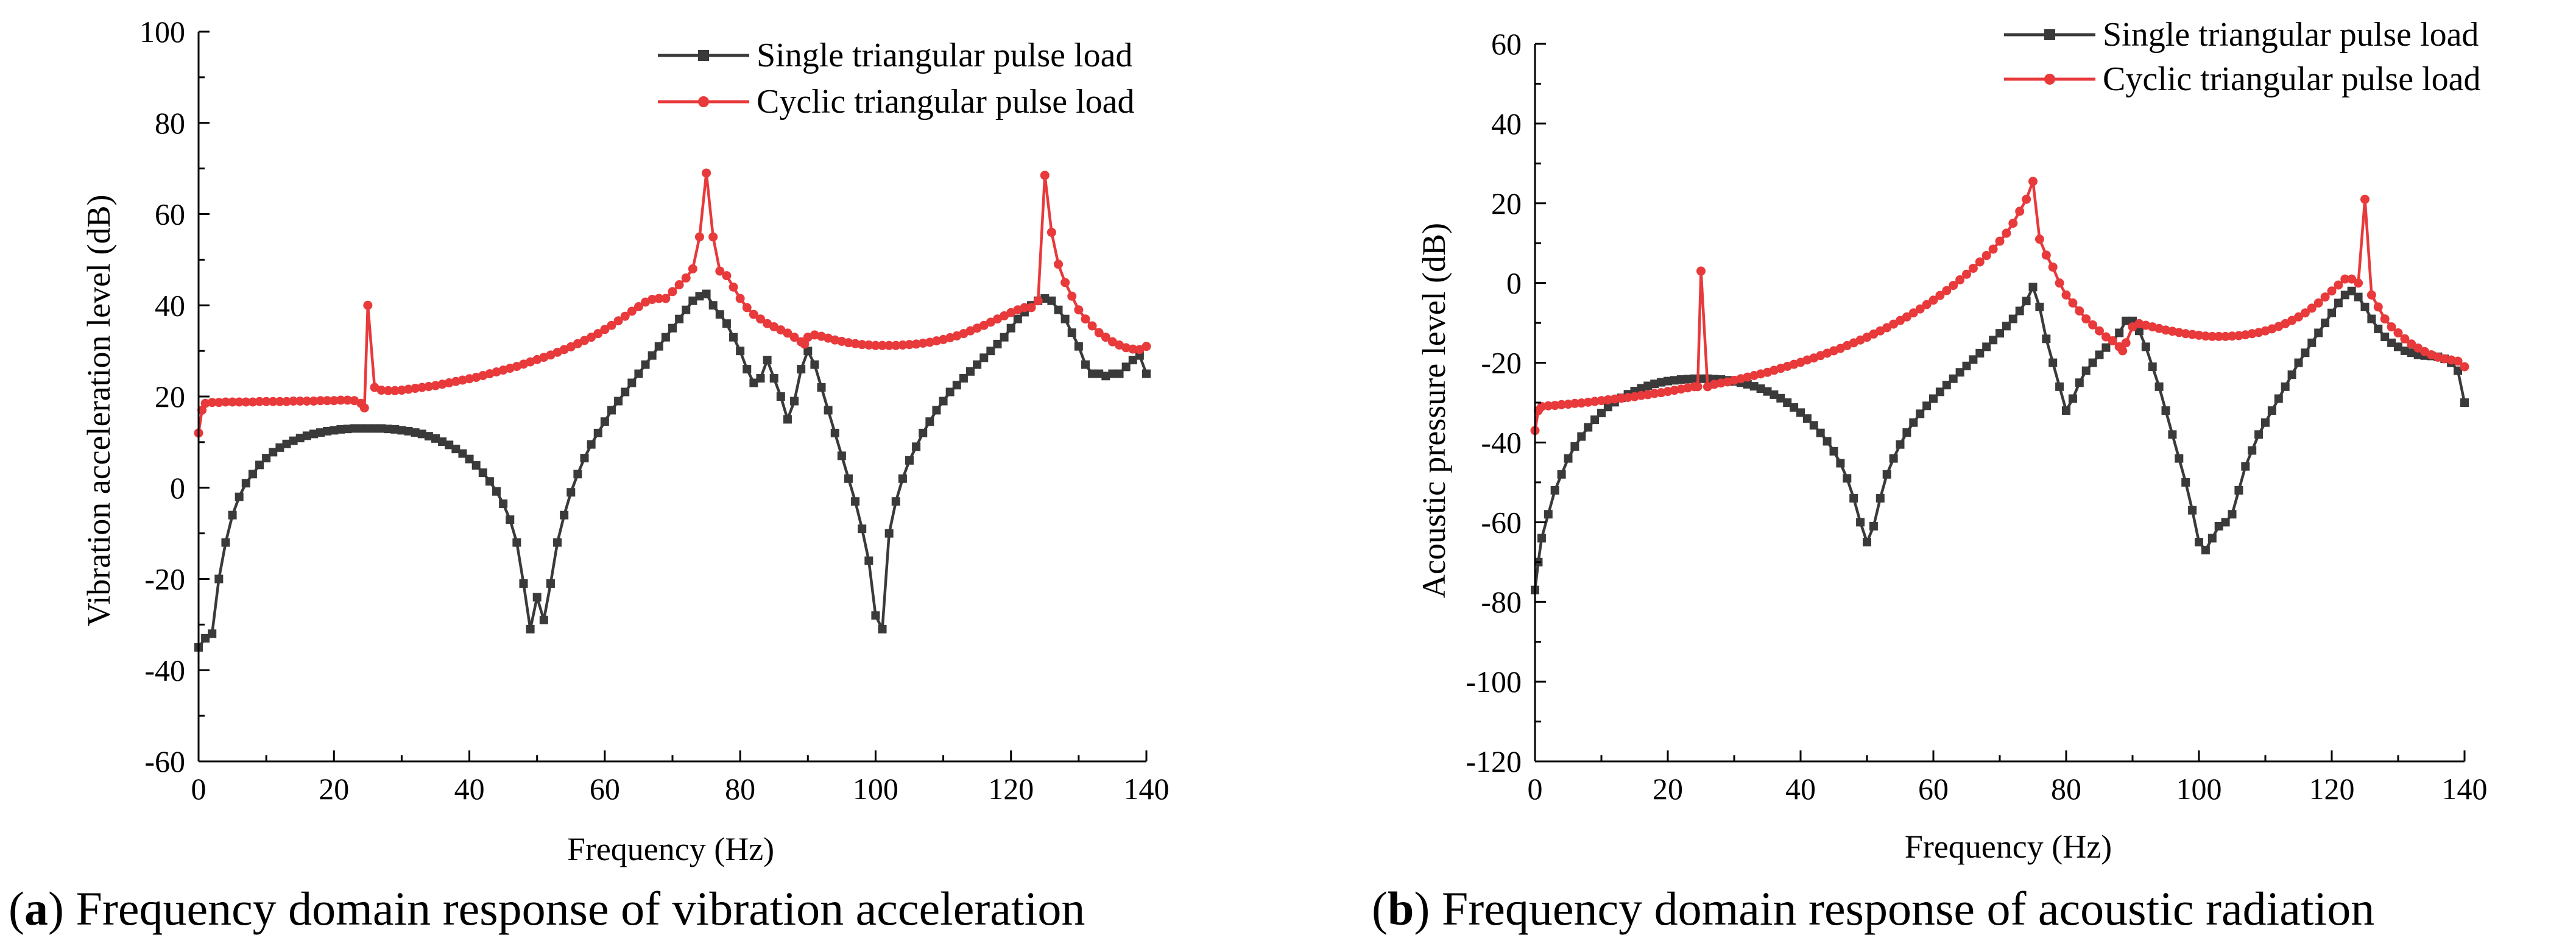  I want to click on series-cyclic-b, so click(1999, 306).